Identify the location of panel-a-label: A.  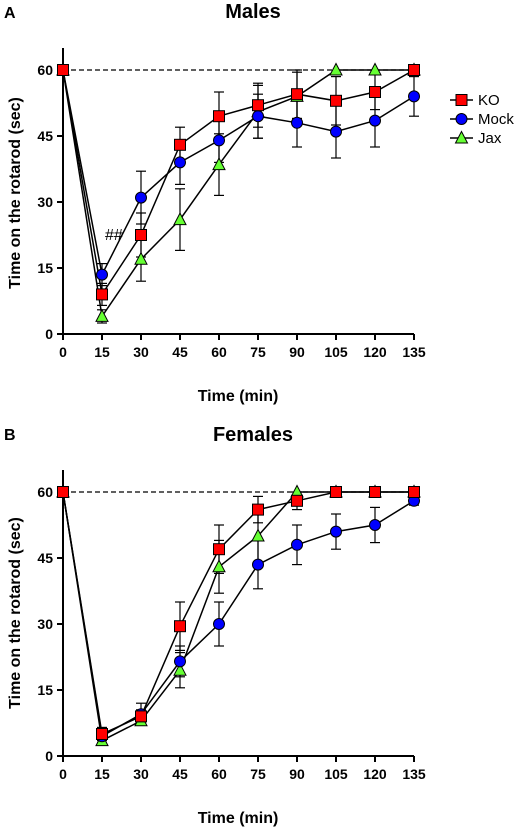
(10, 13).